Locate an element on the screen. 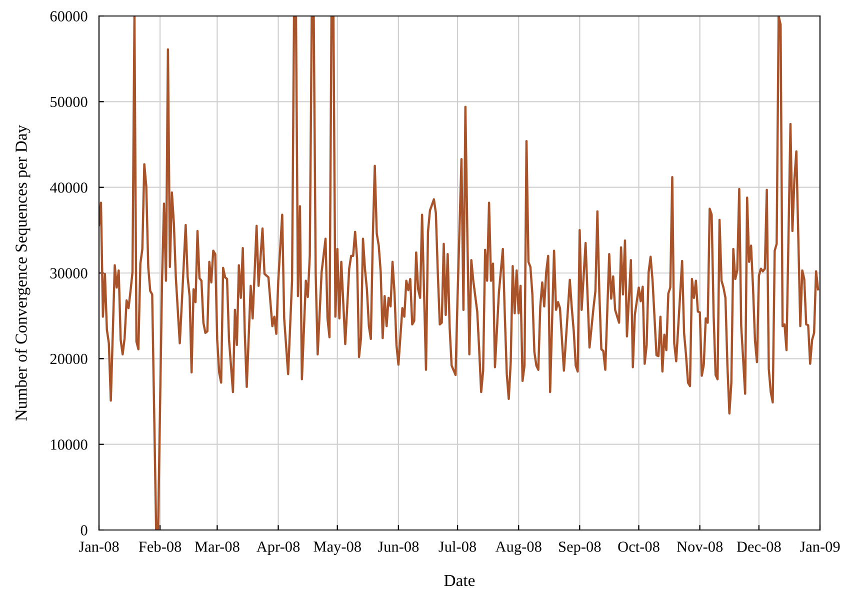 The image size is (846, 594). x-tick-label: Jul-08 is located at coordinates (457, 546).